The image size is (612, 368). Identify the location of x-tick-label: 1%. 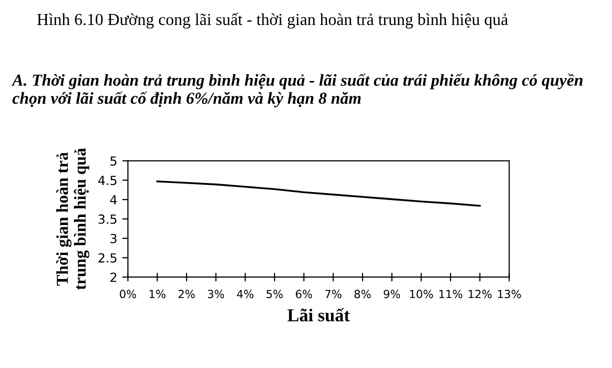
(158, 294).